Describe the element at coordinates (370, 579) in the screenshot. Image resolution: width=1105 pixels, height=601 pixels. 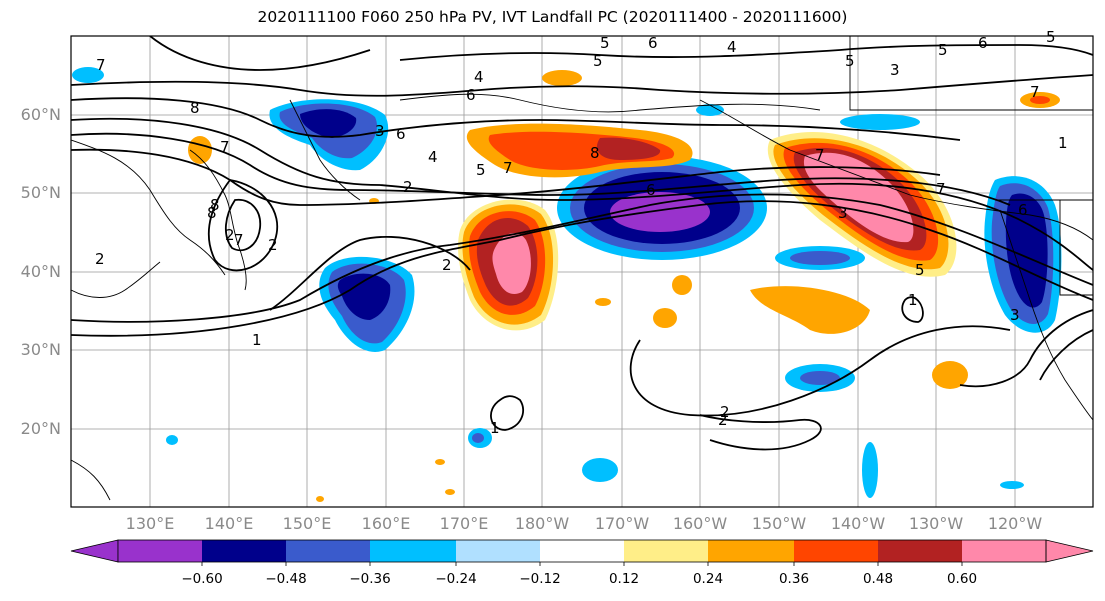
I see `colorbar-tick-label: −0.36` at that location.